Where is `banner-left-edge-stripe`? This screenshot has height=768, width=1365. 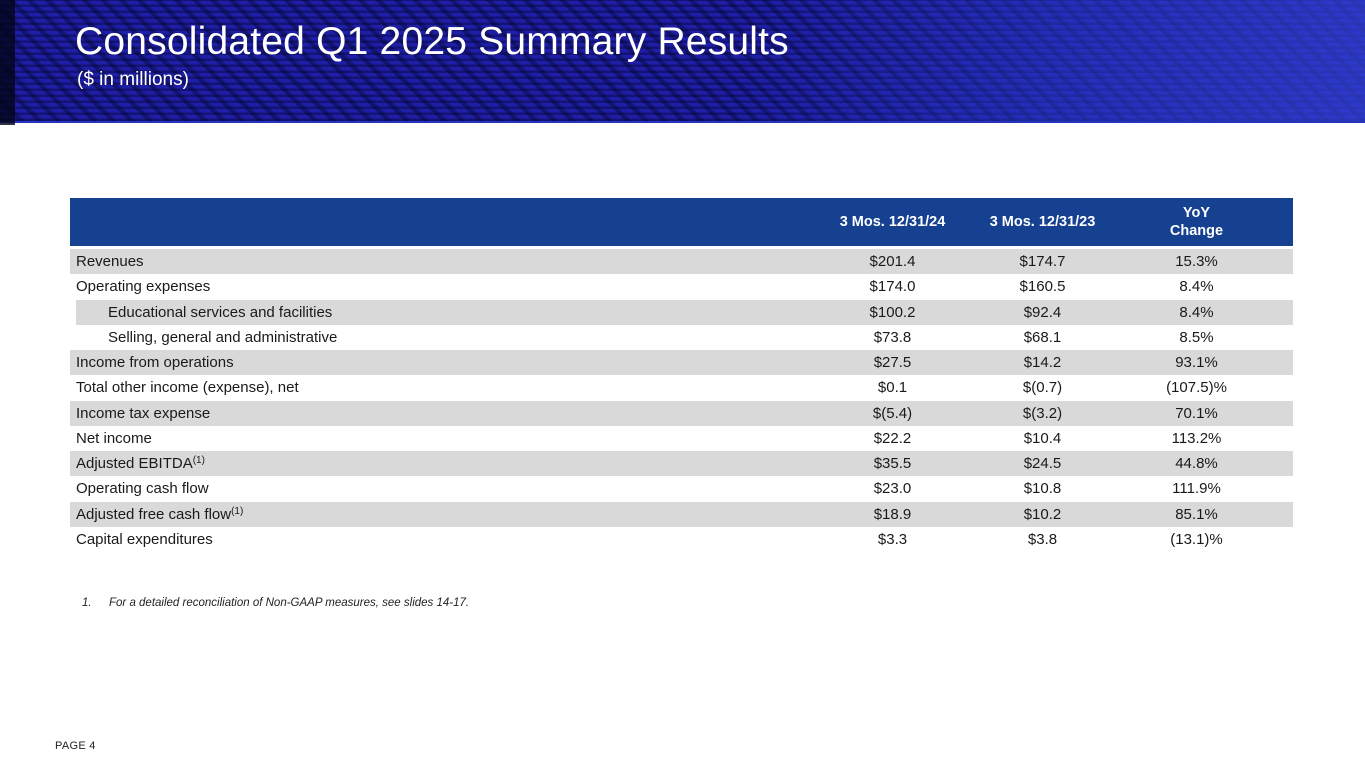
banner-left-edge-stripe is located at coordinates (7, 62).